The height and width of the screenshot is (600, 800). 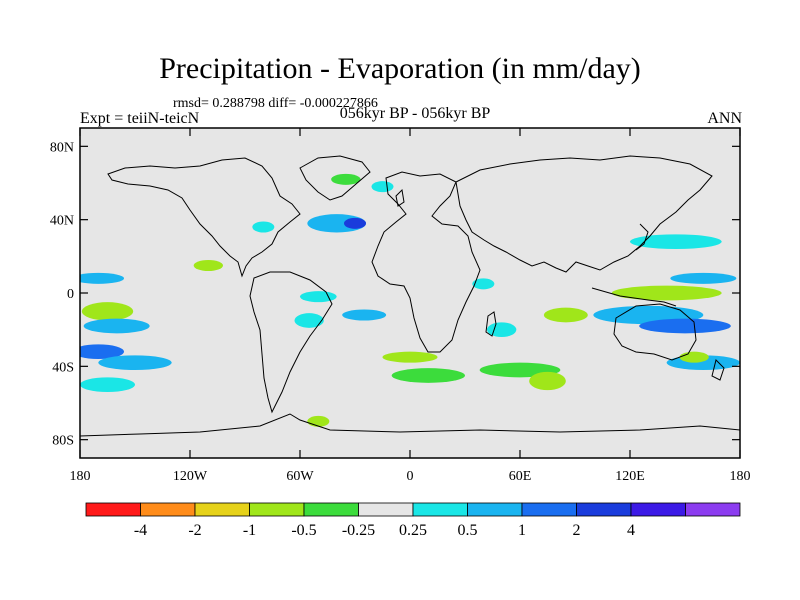 I want to click on coastline-australia, so click(x=655, y=332).